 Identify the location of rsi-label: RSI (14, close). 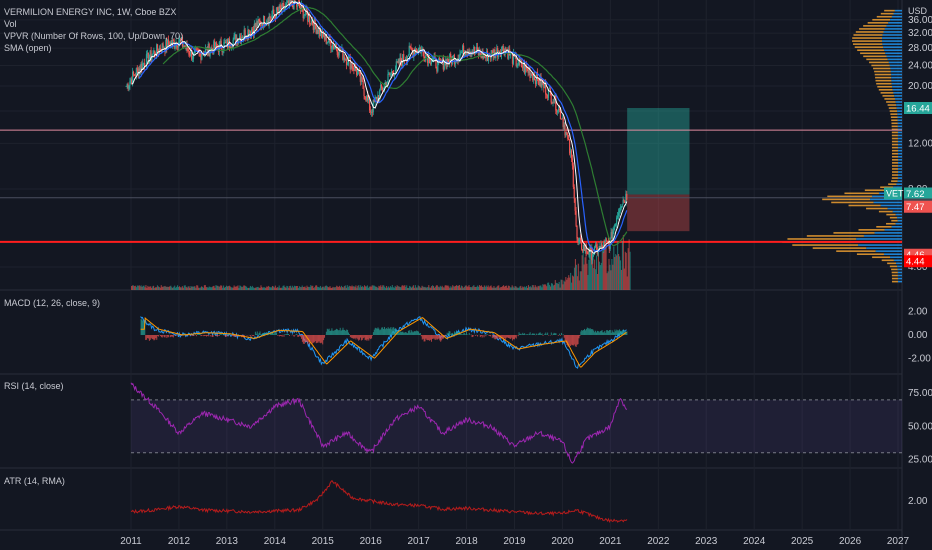
(34, 386).